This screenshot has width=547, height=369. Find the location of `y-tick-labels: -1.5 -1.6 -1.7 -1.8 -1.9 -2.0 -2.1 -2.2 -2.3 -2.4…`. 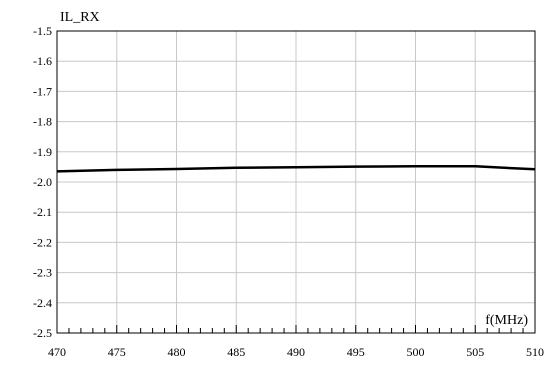

y-tick-labels: -1.5 -1.6 -1.7 -1.8 -1.9 -2.0 -2.1 -2.2 -2.3 -2.4… is located at coordinates (42, 182).